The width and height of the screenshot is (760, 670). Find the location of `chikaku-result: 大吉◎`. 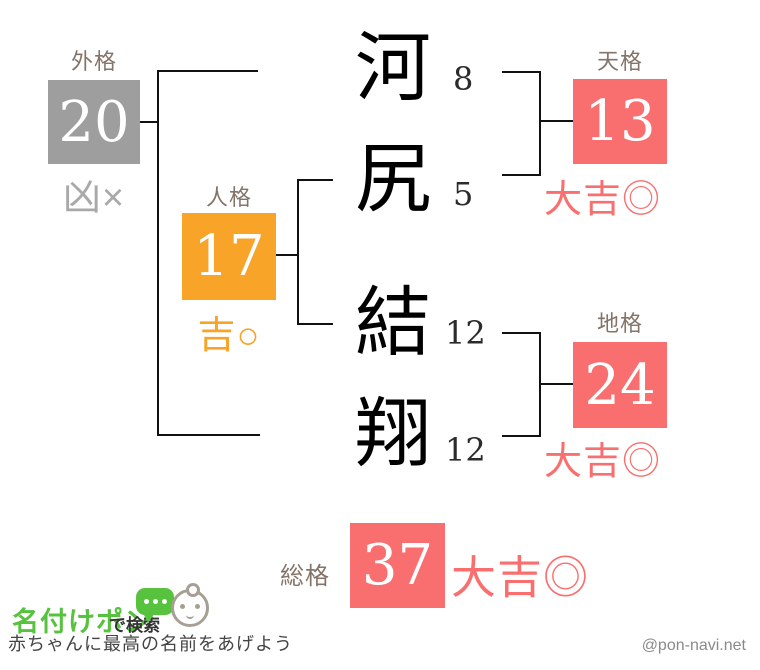

chikaku-result: 大吉◎ is located at coordinates (603, 462).